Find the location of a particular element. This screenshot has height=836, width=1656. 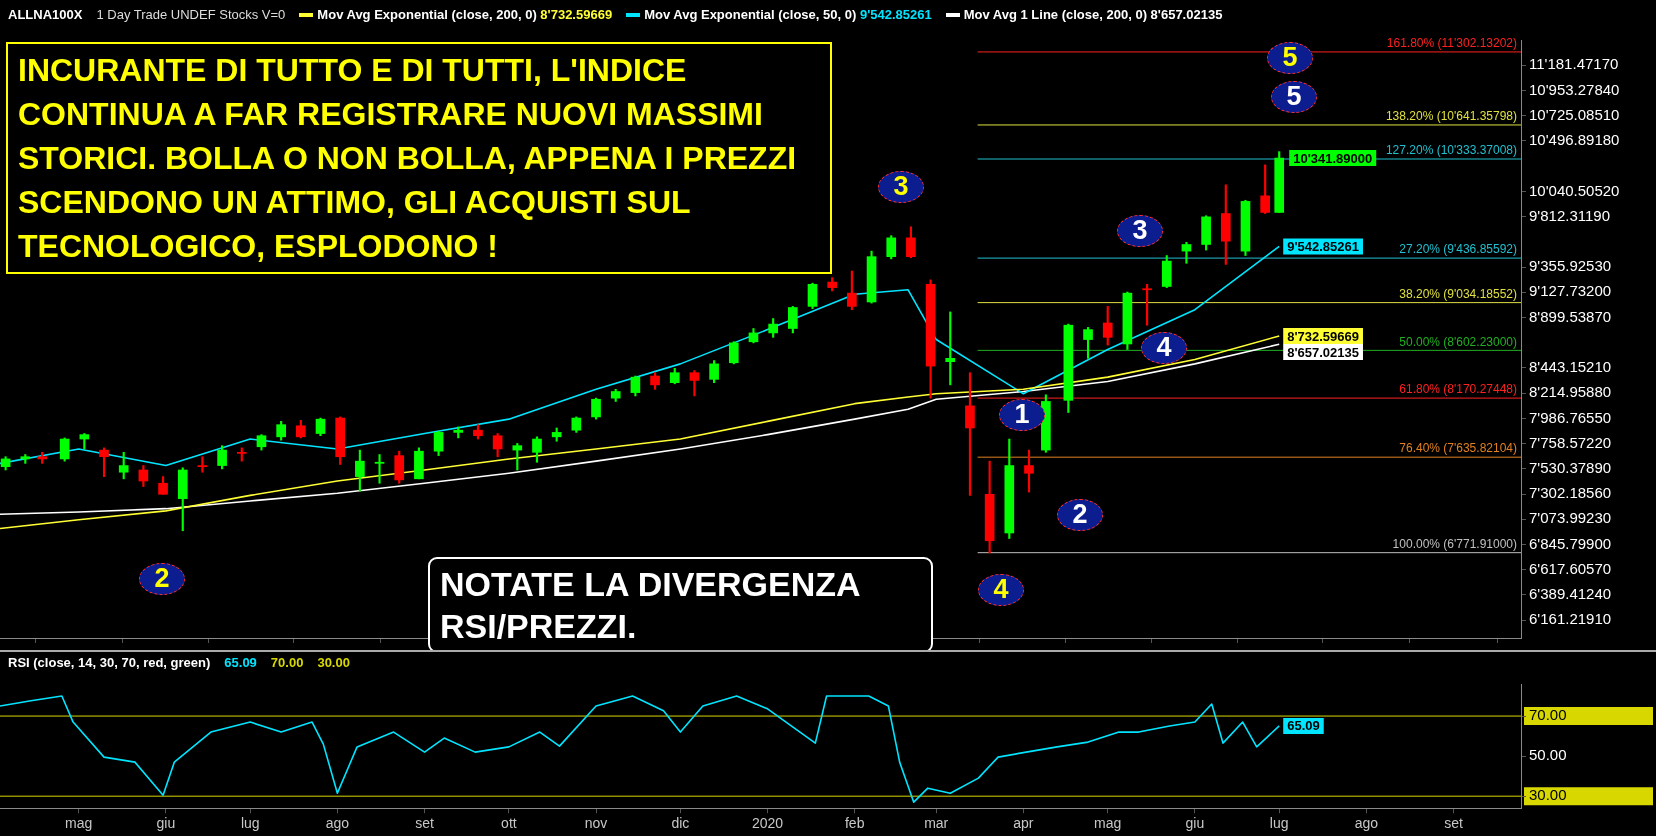

ref-line-label: 27.20% (9'436.85592) is located at coordinates (1458, 249).